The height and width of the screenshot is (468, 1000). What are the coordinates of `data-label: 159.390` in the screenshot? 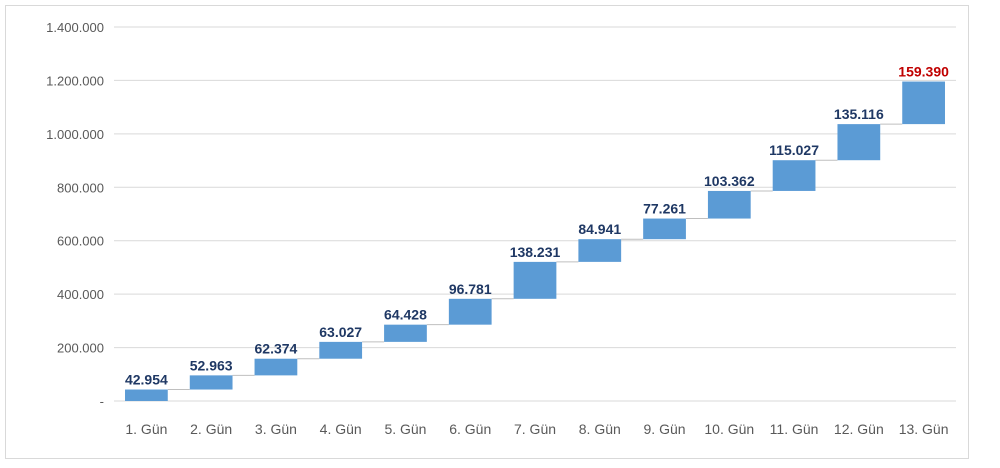 It's located at (923, 72).